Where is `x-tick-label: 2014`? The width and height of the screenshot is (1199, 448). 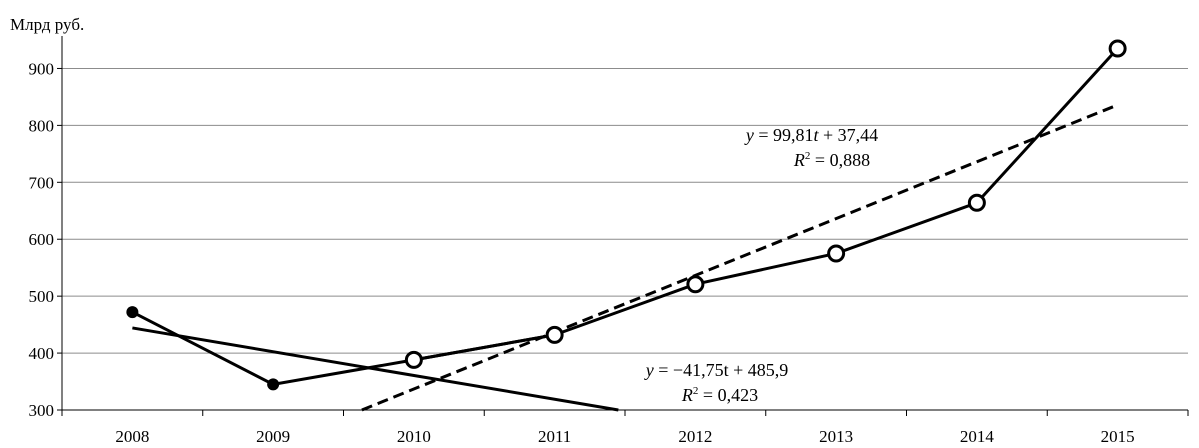 x-tick-label: 2014 is located at coordinates (977, 436).